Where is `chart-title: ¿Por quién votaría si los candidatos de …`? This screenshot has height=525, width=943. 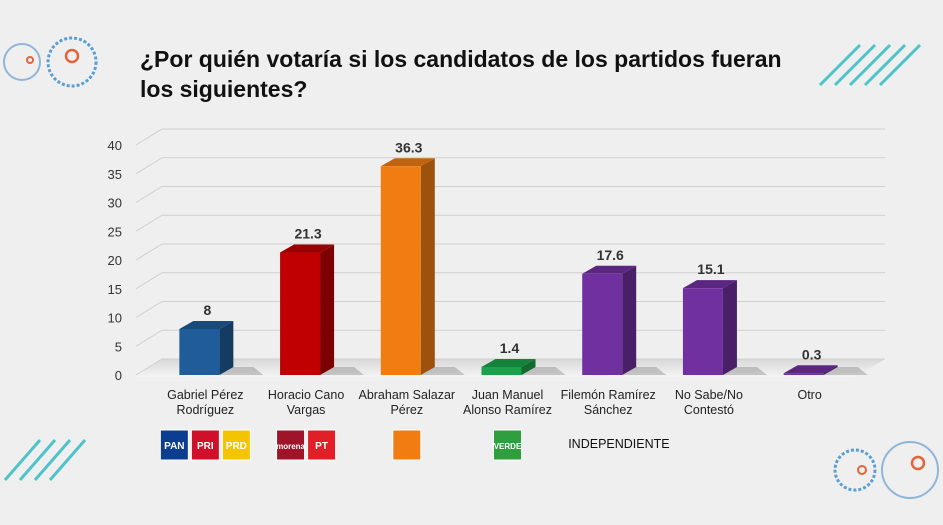
chart-title: ¿Por quién votaría si los candidatos de … is located at coordinates (461, 74).